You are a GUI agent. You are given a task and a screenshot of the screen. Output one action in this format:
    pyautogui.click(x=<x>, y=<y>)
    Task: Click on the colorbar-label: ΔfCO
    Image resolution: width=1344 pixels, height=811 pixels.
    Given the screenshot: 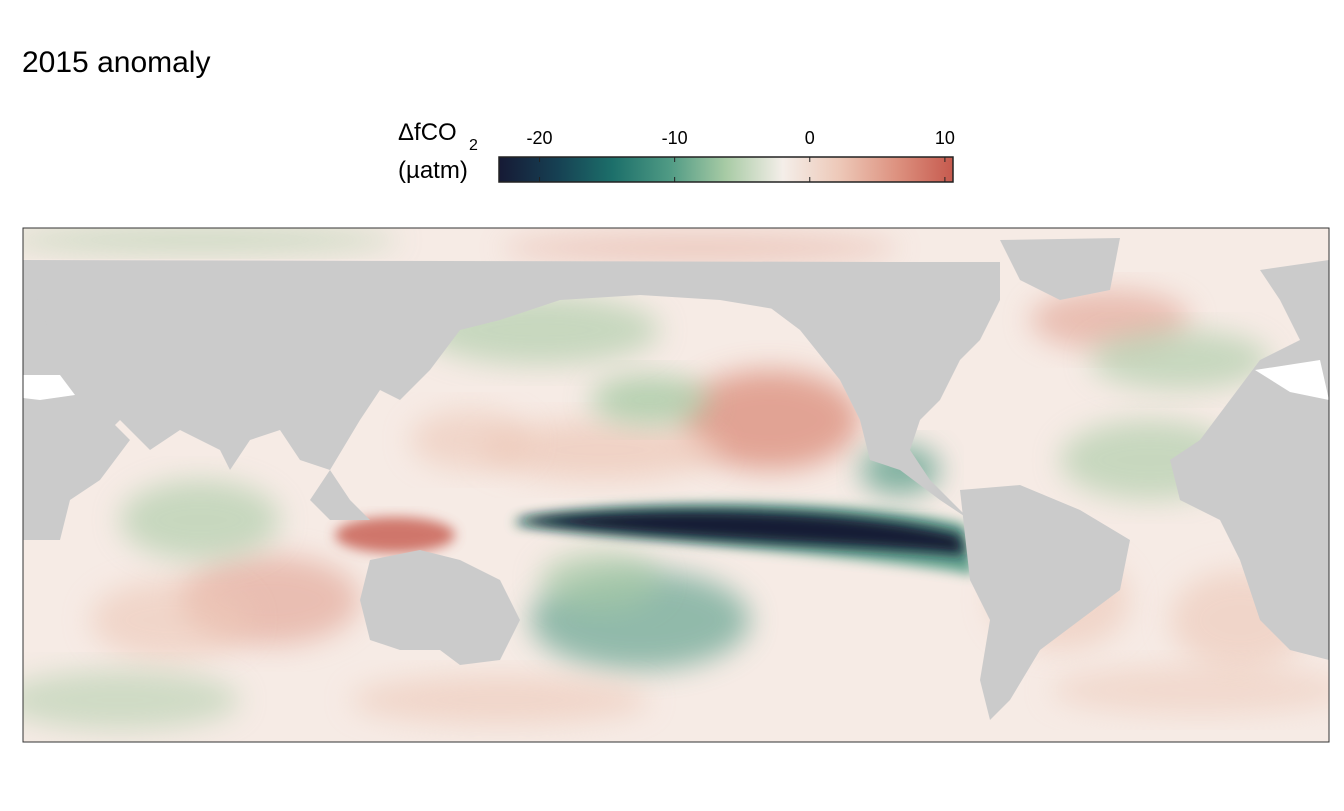 What is the action you would take?
    pyautogui.click(x=427, y=132)
    